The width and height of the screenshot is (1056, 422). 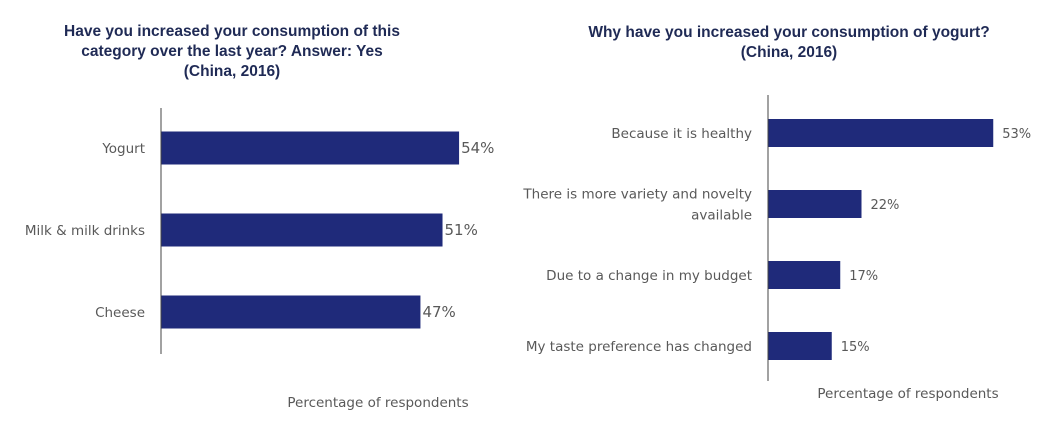 I want to click on category-label-line: Milk & milk drinks, so click(x=85, y=231).